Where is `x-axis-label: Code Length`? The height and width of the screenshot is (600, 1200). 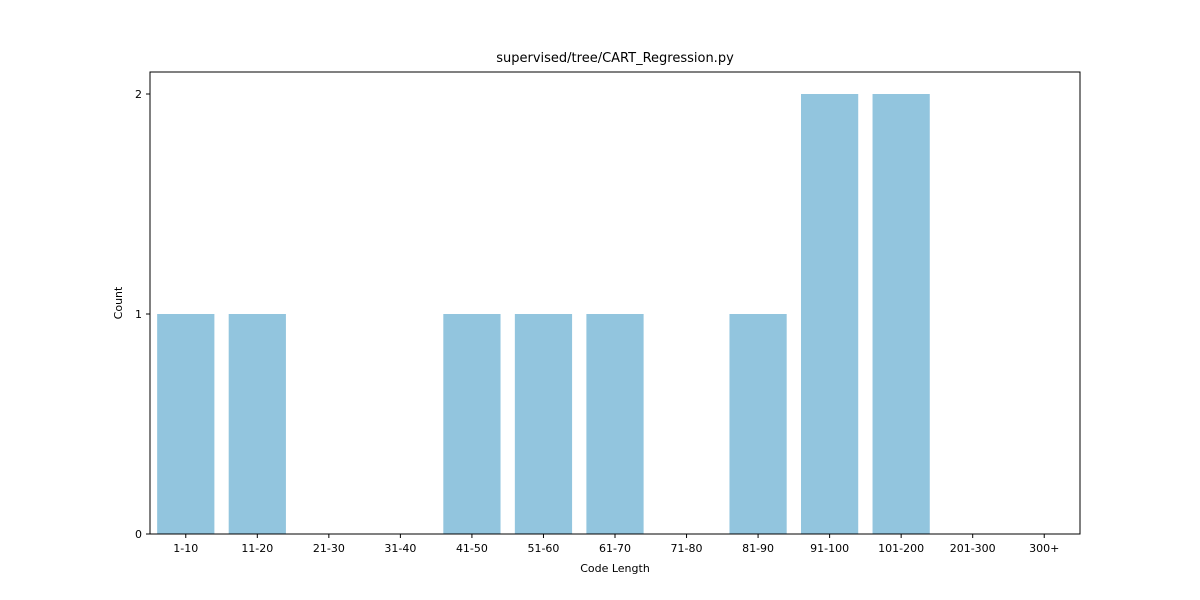
x-axis-label: Code Length is located at coordinates (615, 568).